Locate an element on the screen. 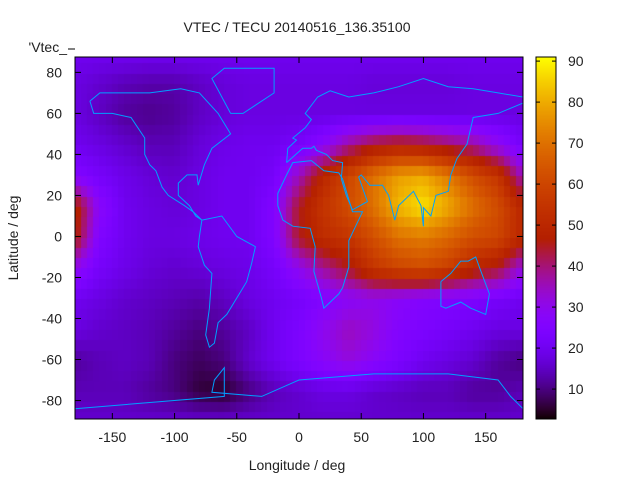 This screenshot has height=480, width=640. y-tick-label: -40 is located at coordinates (52, 319).